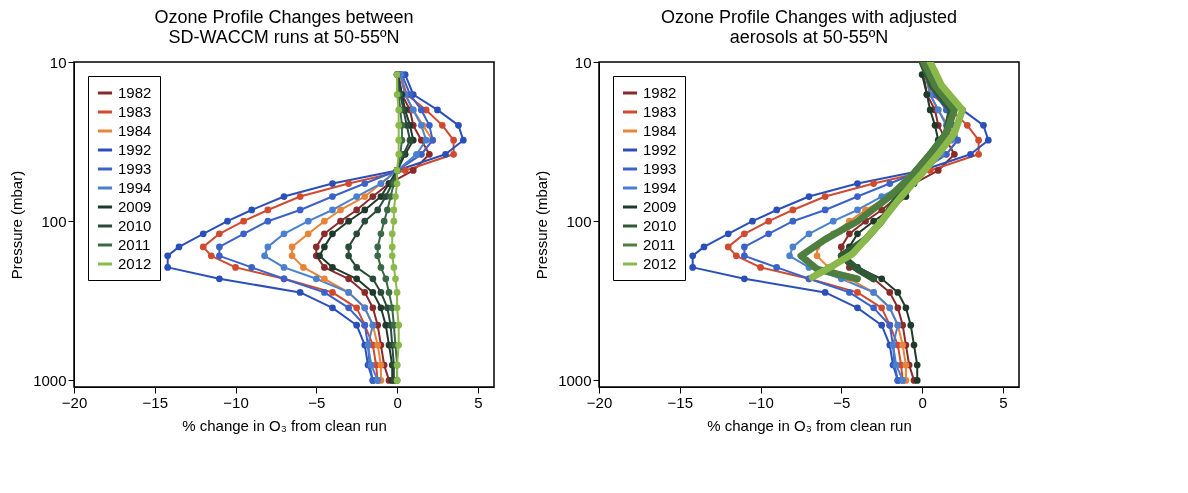 The width and height of the screenshot is (1188, 493). What do you see at coordinates (809, 27) in the screenshot?
I see `chart-title: Ozone Profile Changes with adjusted aerosols at 50-55ºN` at bounding box center [809, 27].